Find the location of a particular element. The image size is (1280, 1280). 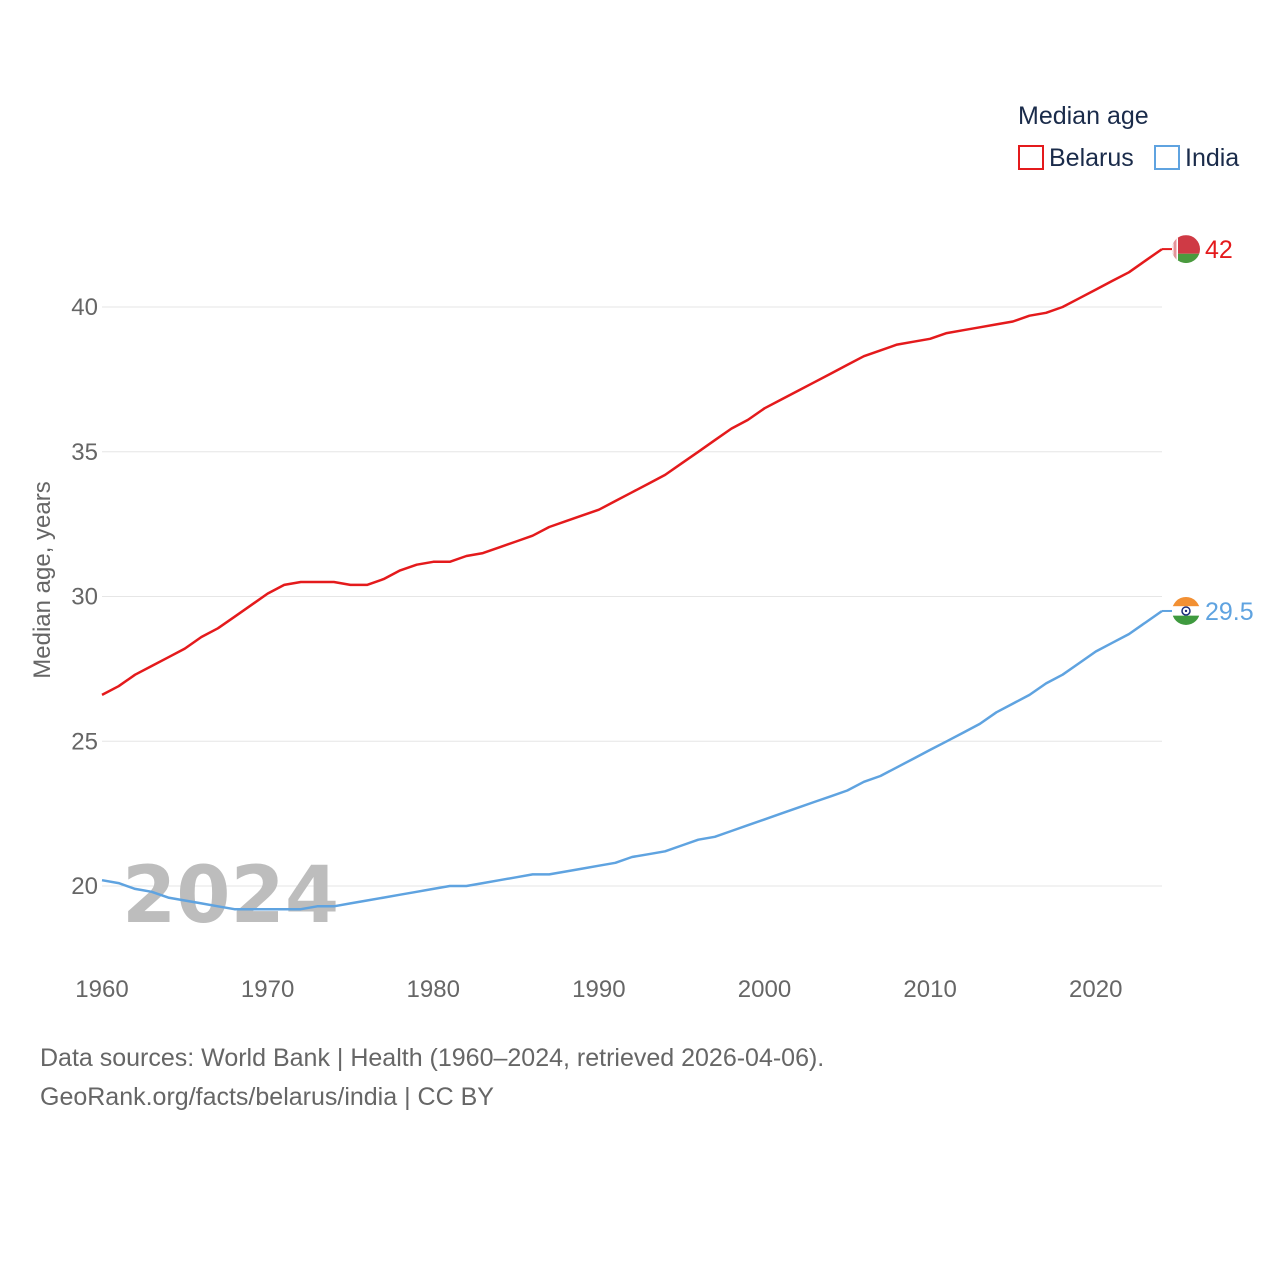

x-tick-label: 1960 is located at coordinates (101, 989).